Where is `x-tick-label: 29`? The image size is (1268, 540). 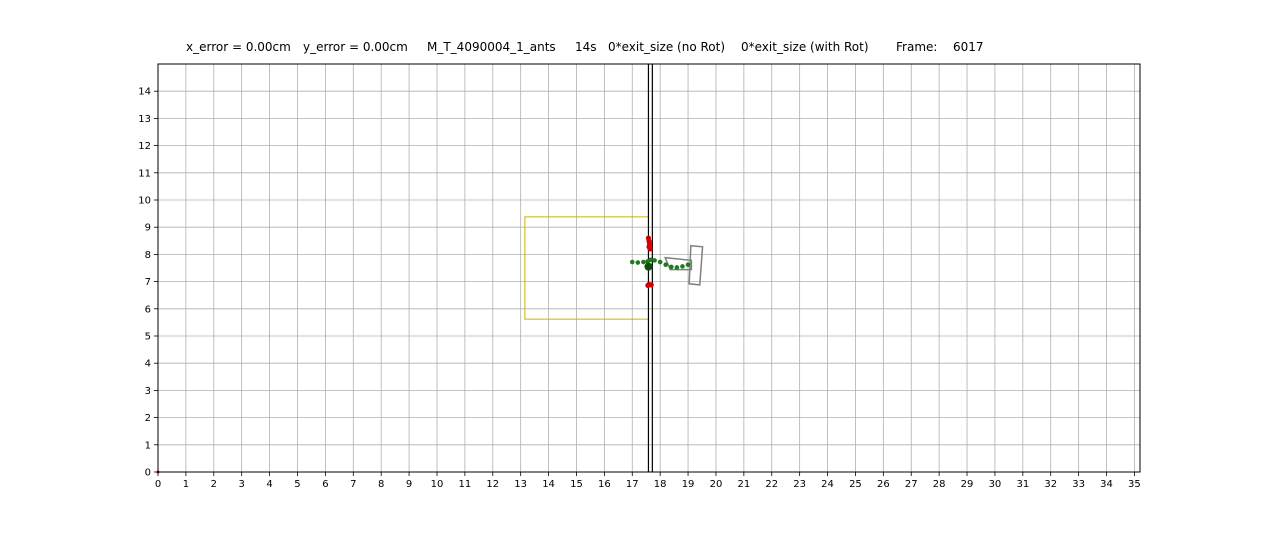
x-tick-label: 29 is located at coordinates (967, 484).